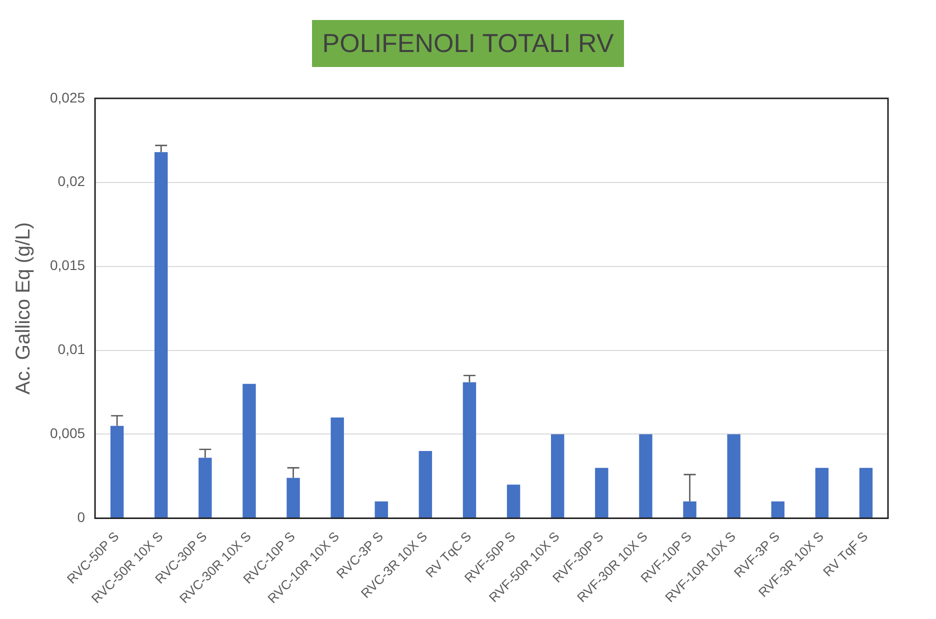 The width and height of the screenshot is (936, 619). I want to click on y-tick-label: 0, so click(81, 517).